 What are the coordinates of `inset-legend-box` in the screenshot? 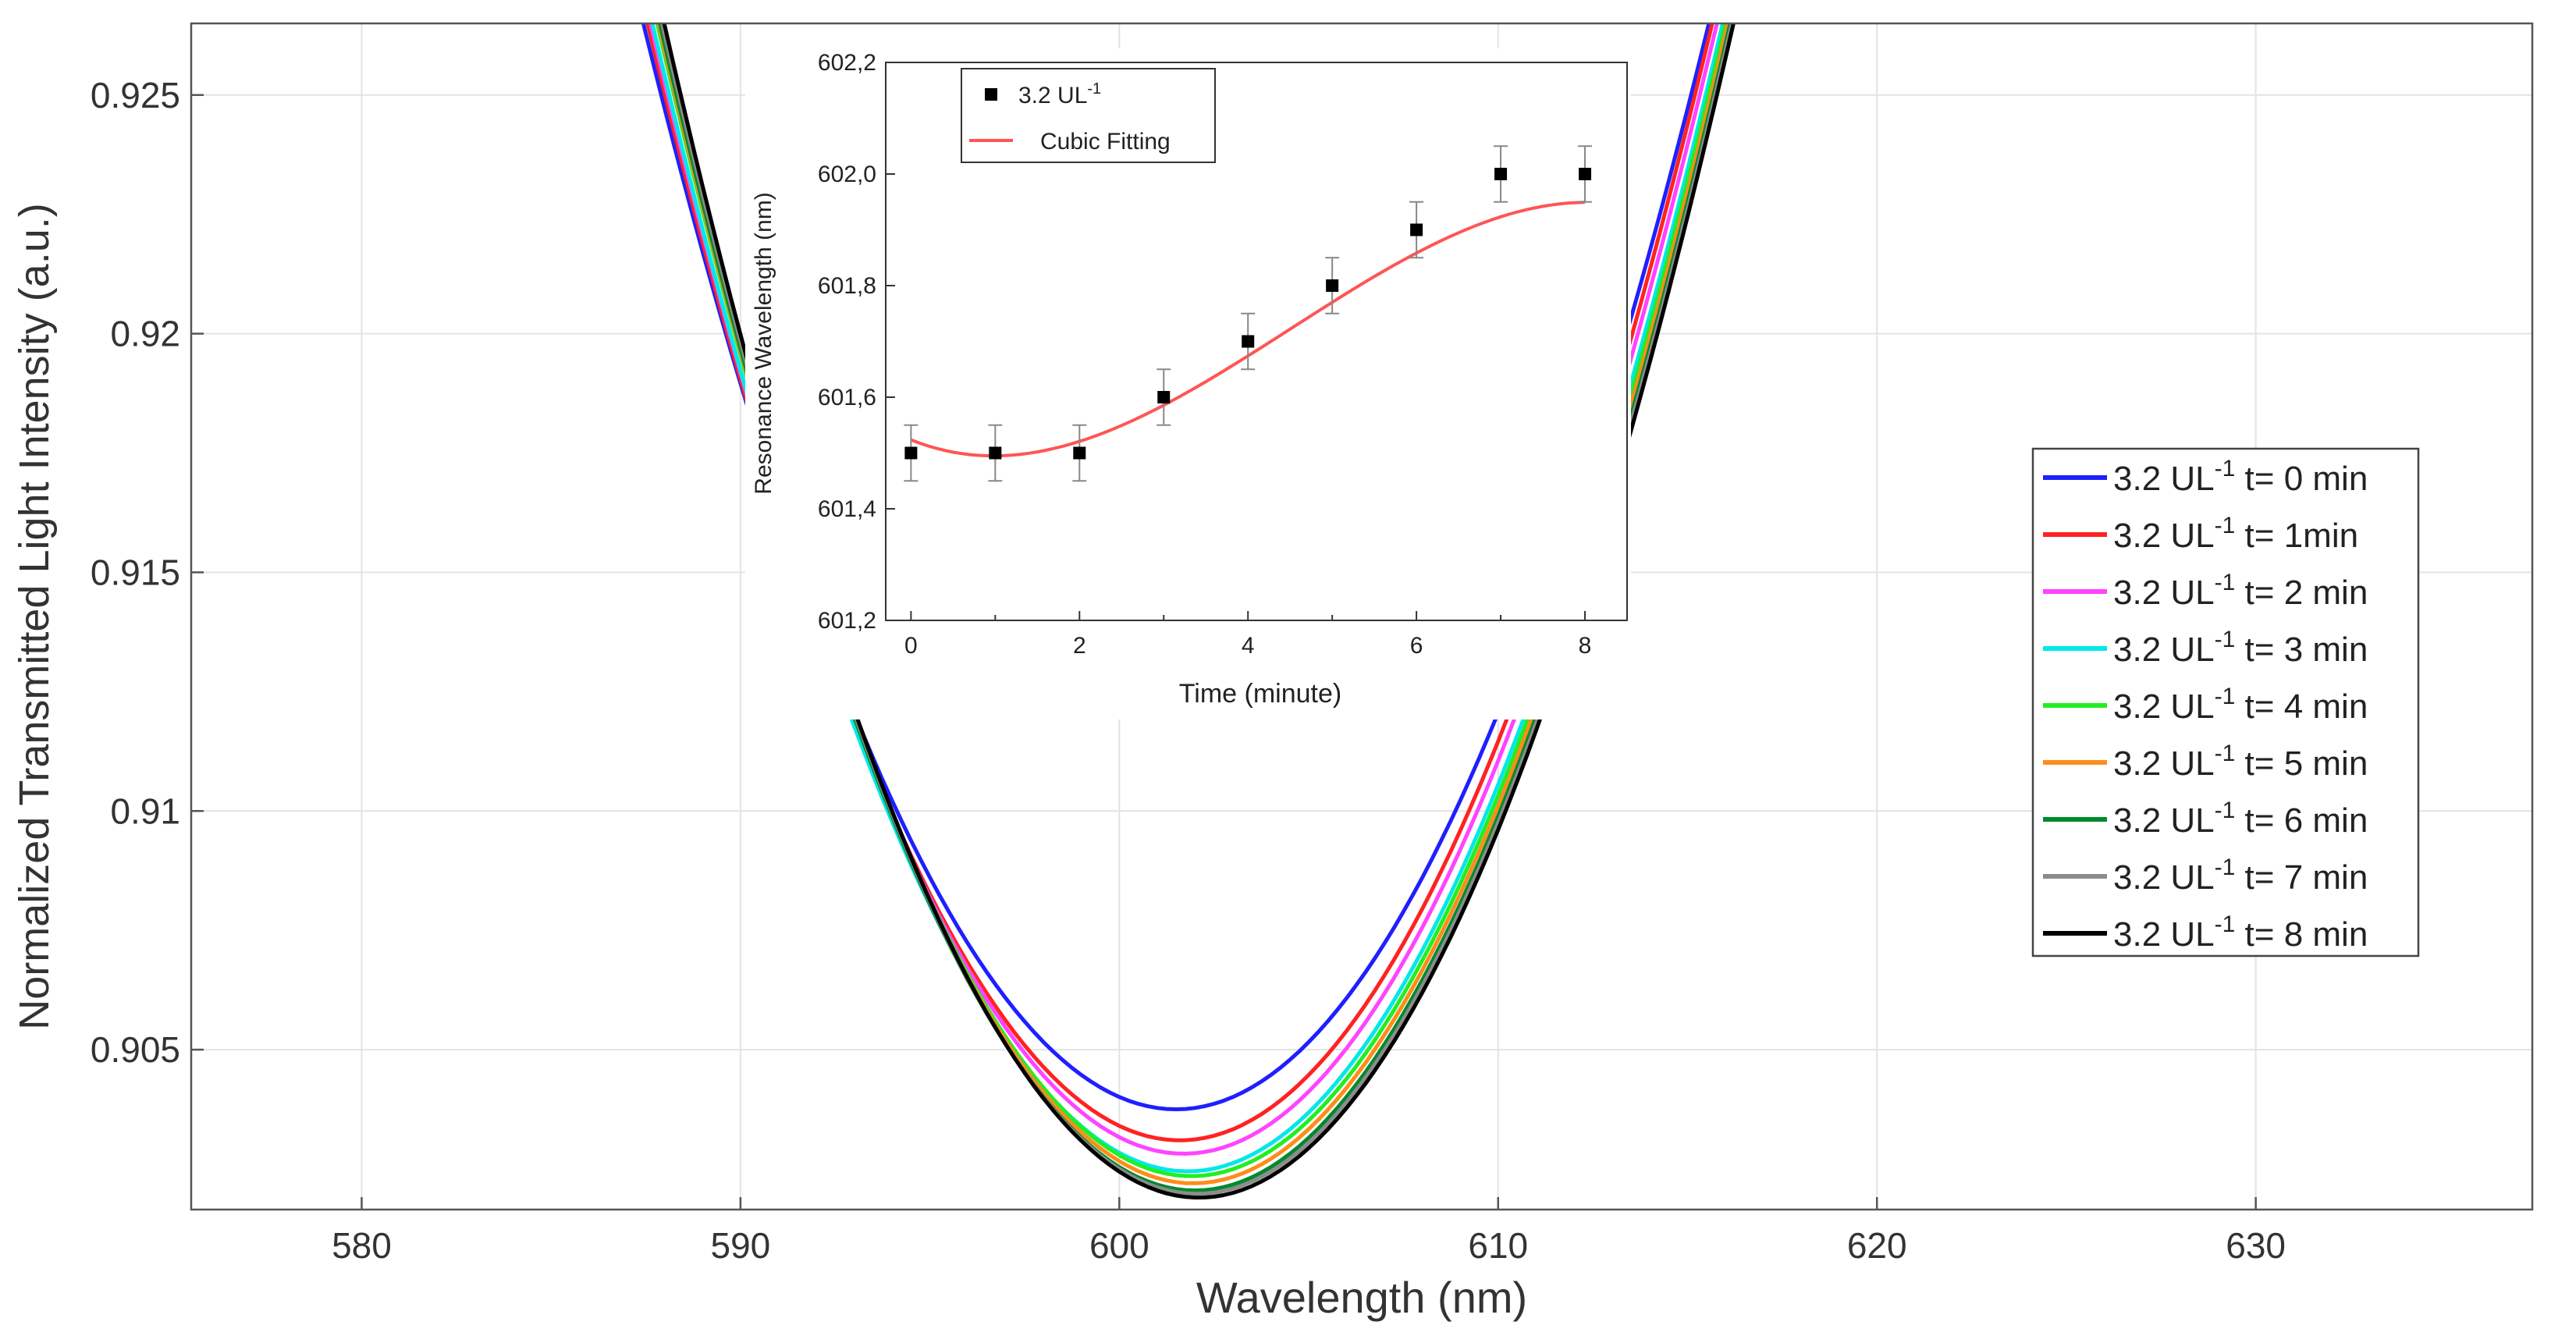 It's located at (1088, 115).